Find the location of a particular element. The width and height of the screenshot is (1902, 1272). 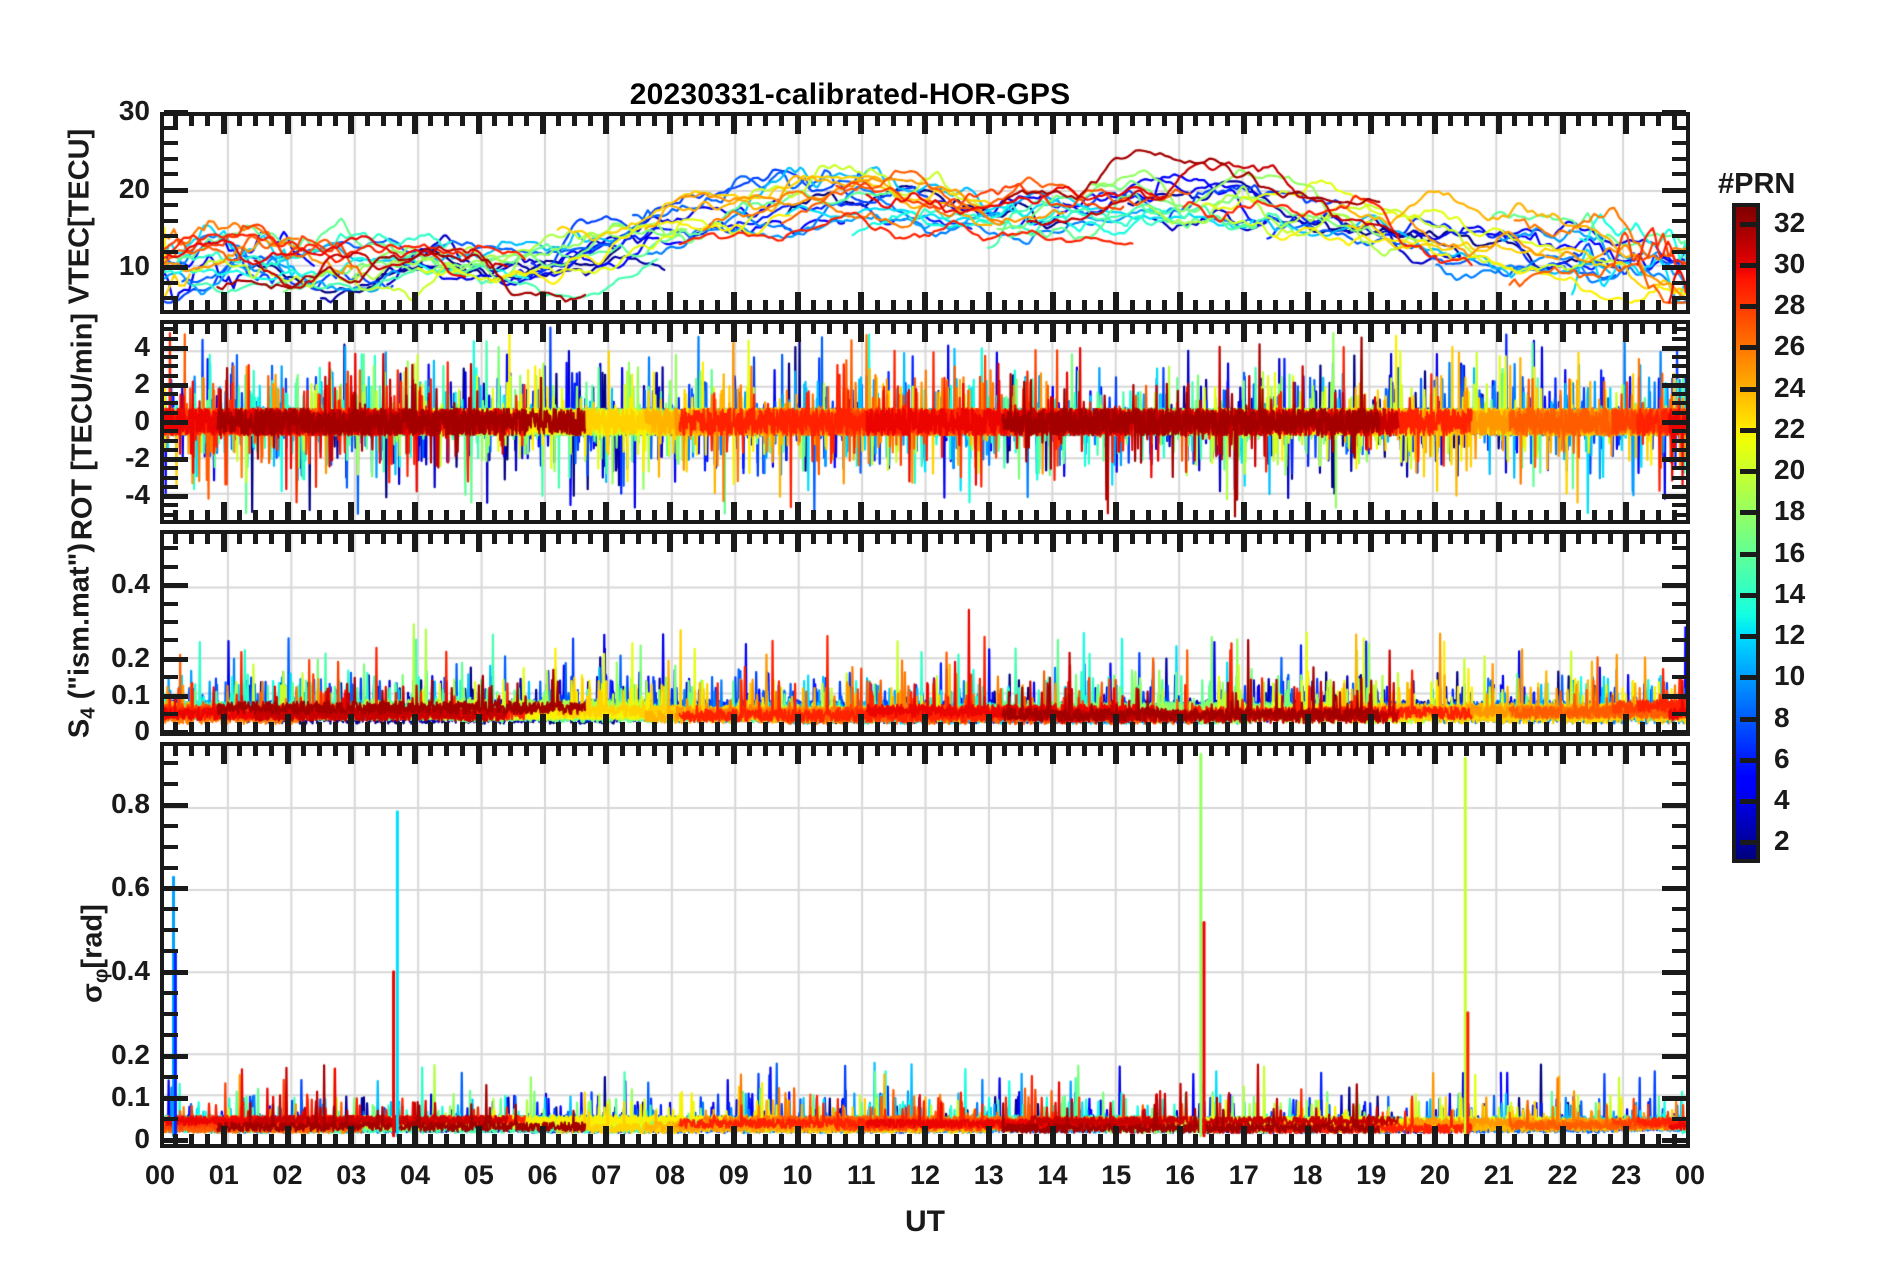

xtick-12-12: 12 is located at coordinates (925, 1175).